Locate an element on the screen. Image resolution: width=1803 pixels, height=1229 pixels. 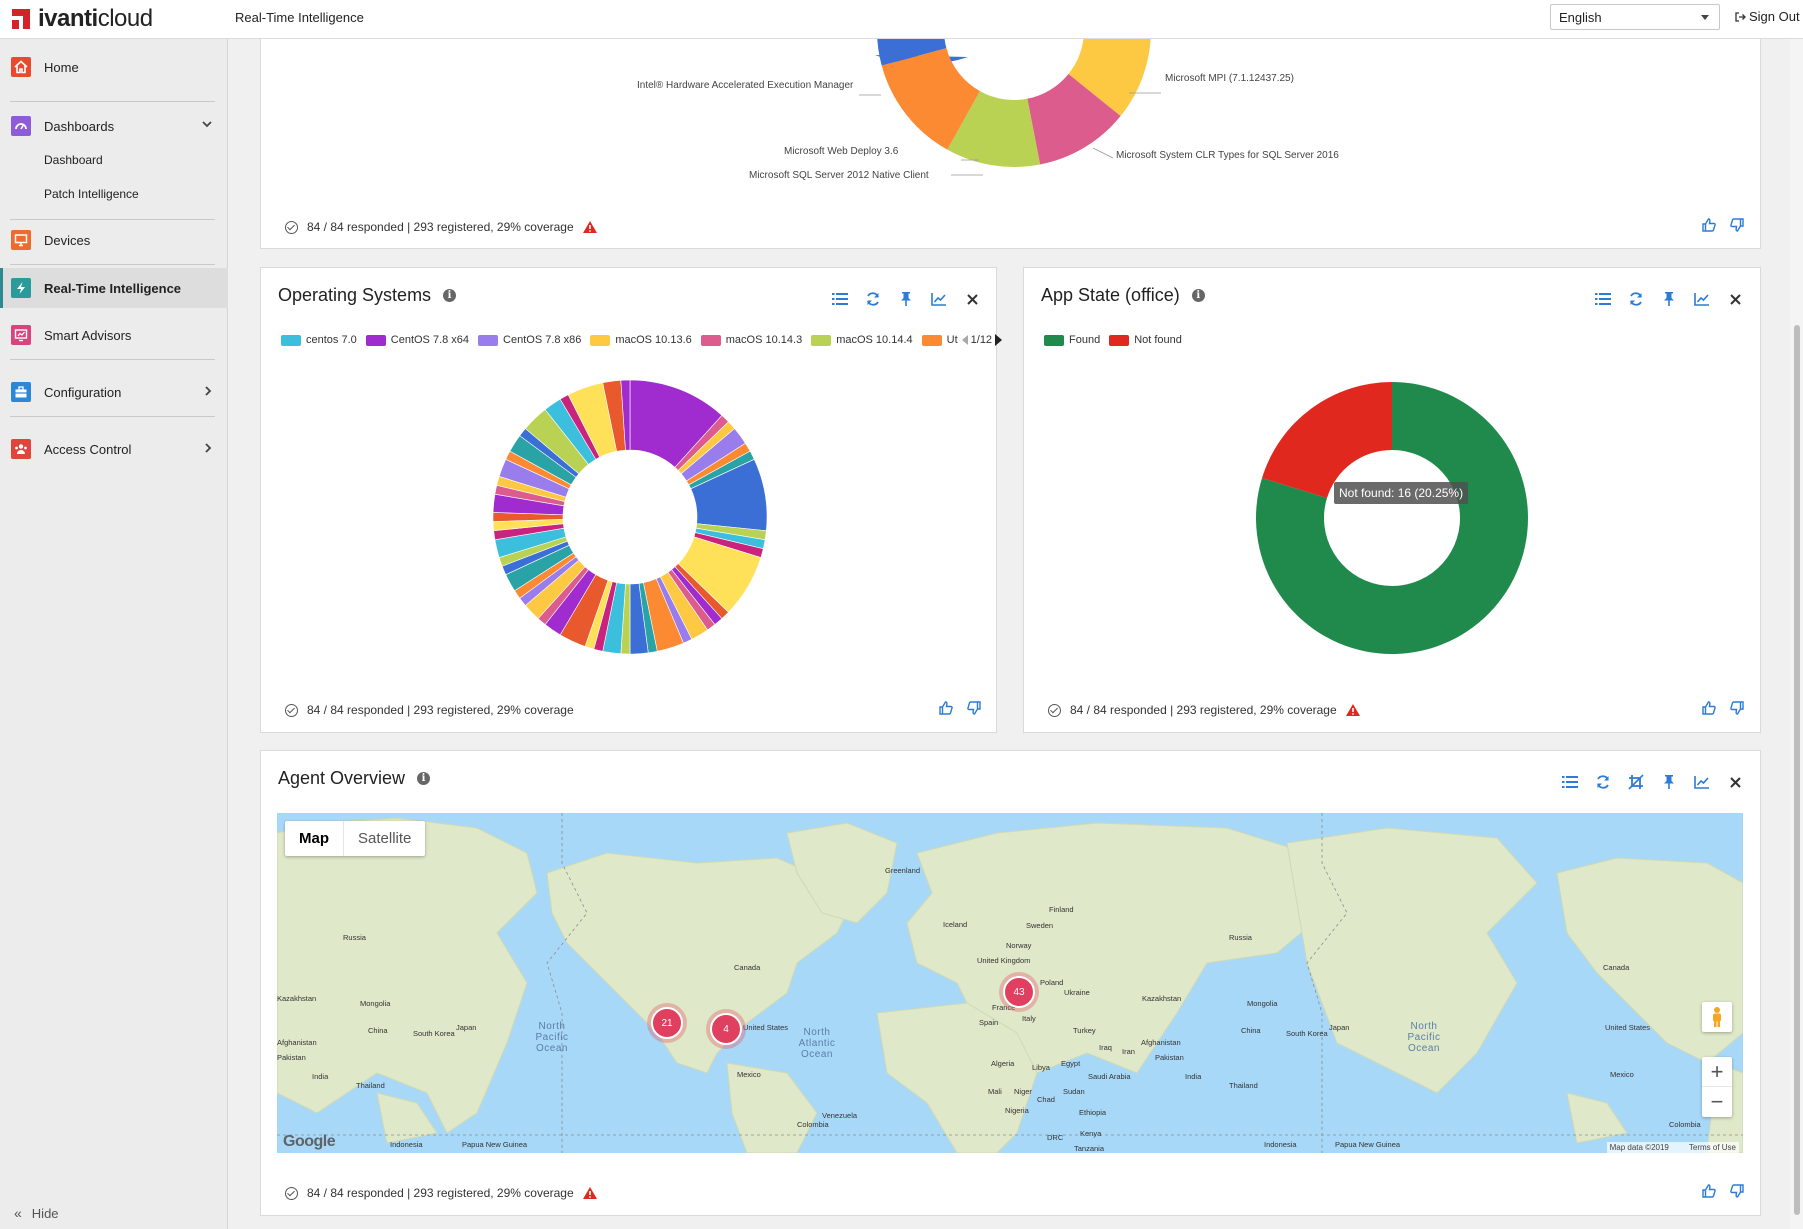
sign-out-label: Sign Out is located at coordinates (1774, 16).